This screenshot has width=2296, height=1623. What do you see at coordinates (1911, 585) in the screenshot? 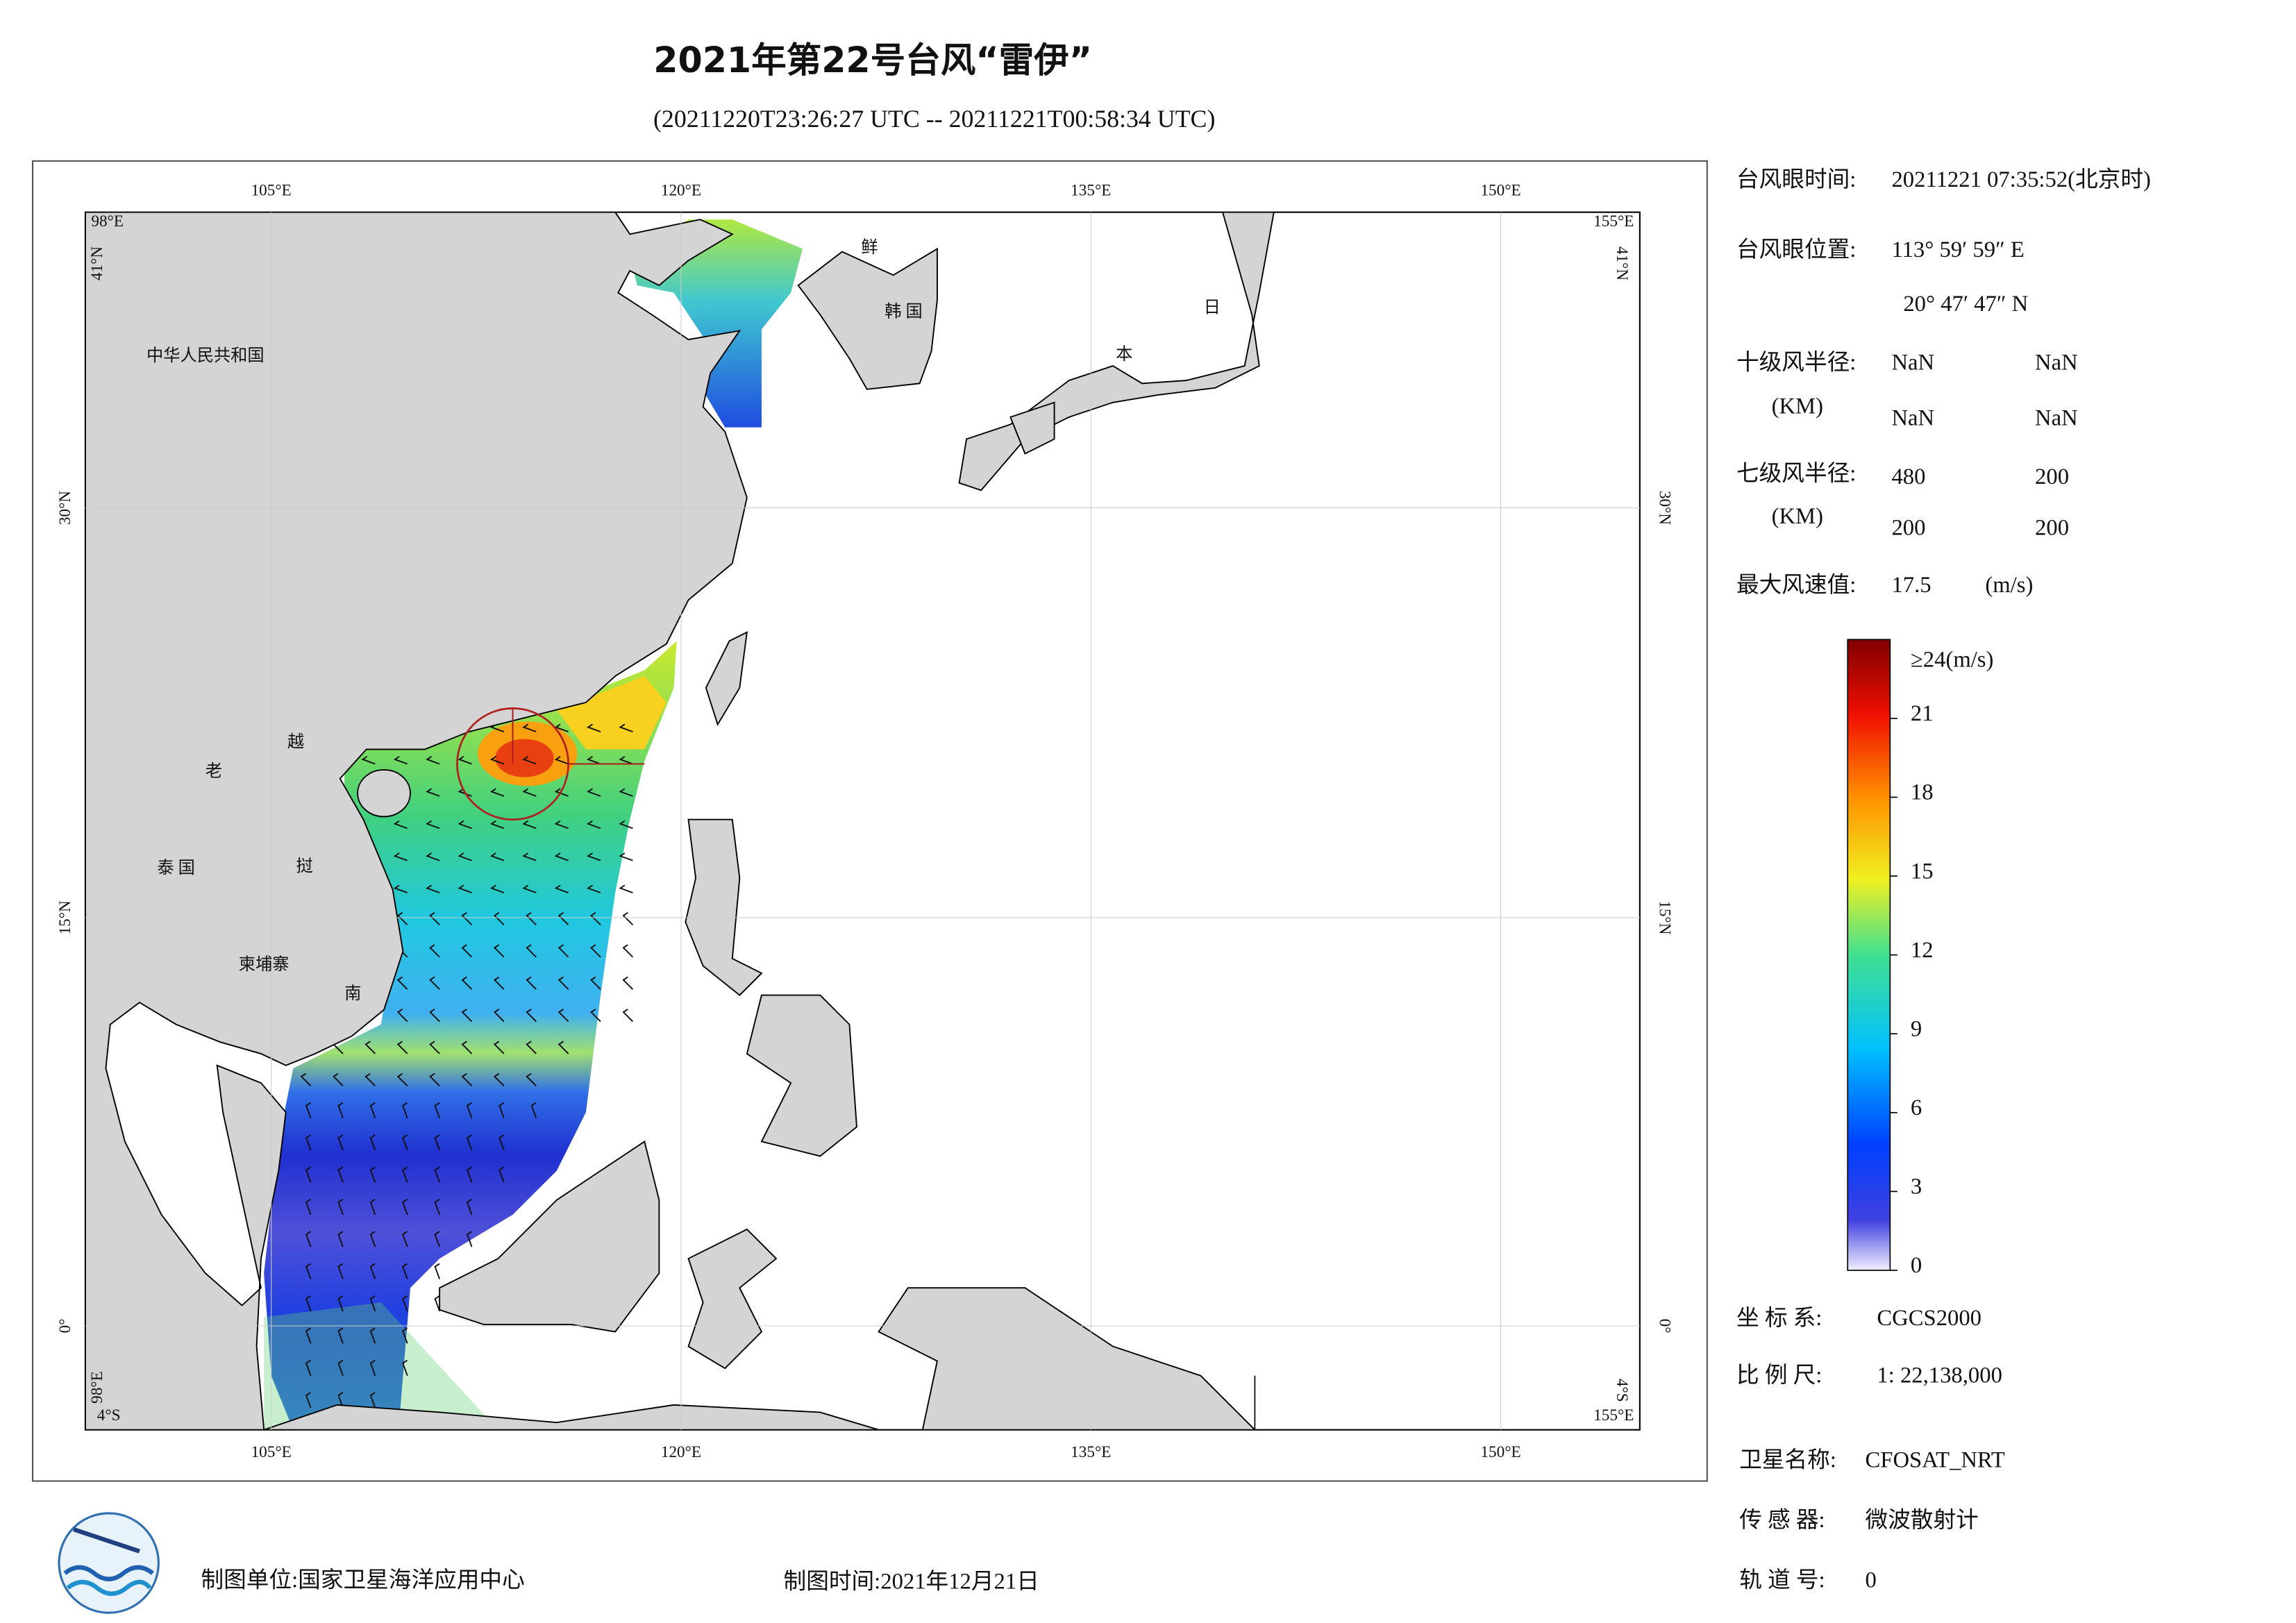
I see `info-value: 17.5` at bounding box center [1911, 585].